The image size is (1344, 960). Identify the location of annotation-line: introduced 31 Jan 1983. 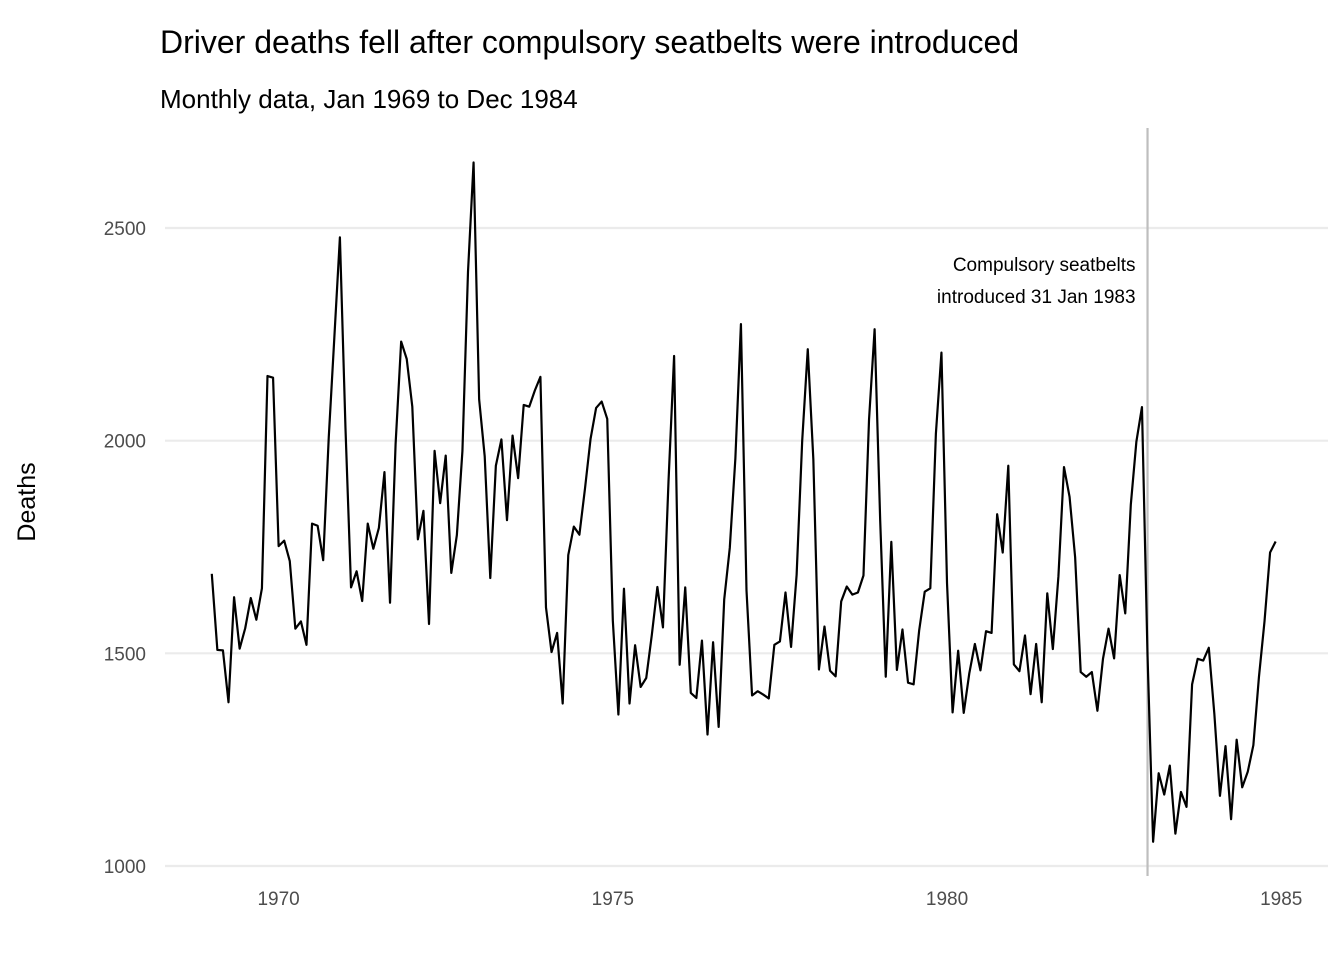
(1036, 297).